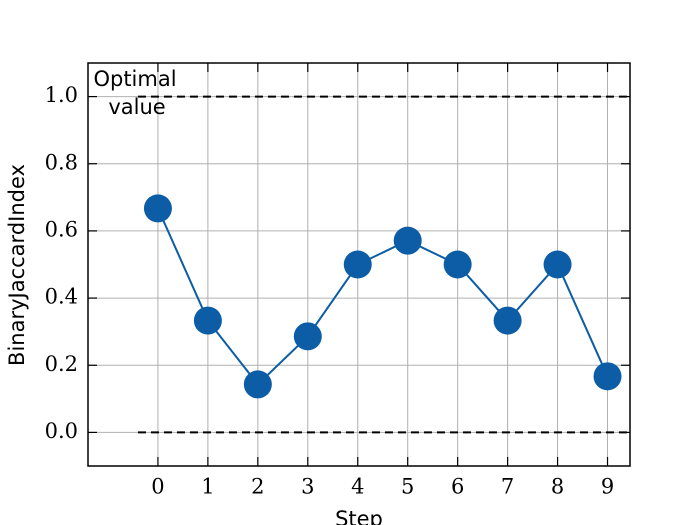  What do you see at coordinates (507, 487) in the screenshot?
I see `x-tick-label: 7` at bounding box center [507, 487].